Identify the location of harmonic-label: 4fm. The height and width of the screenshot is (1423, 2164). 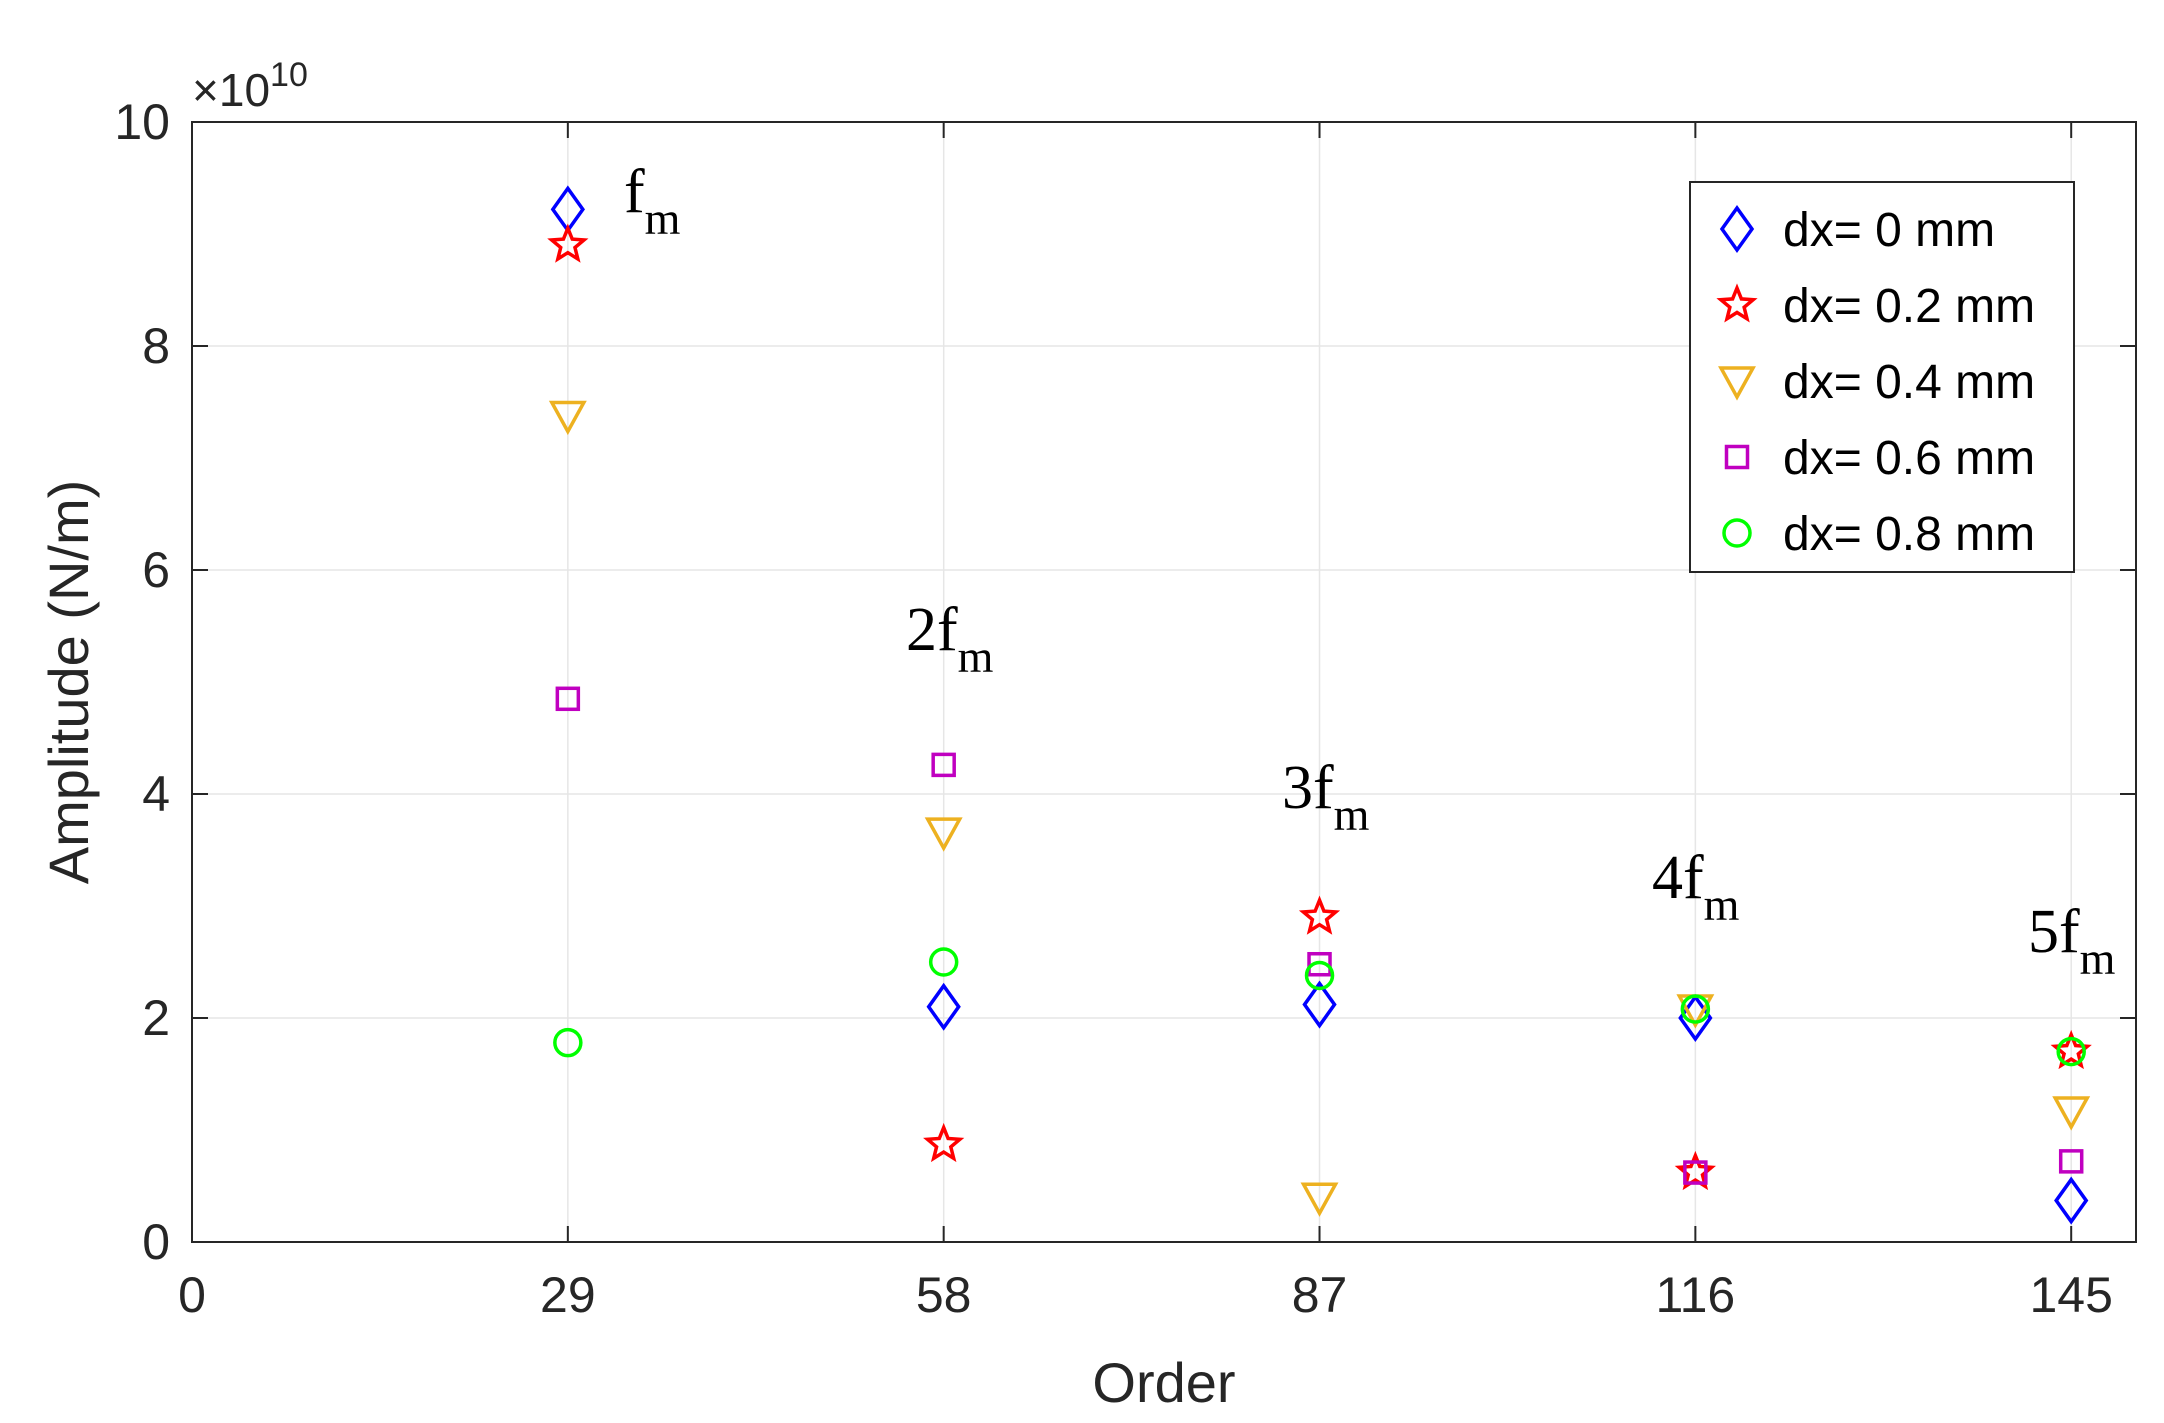
(1696, 887).